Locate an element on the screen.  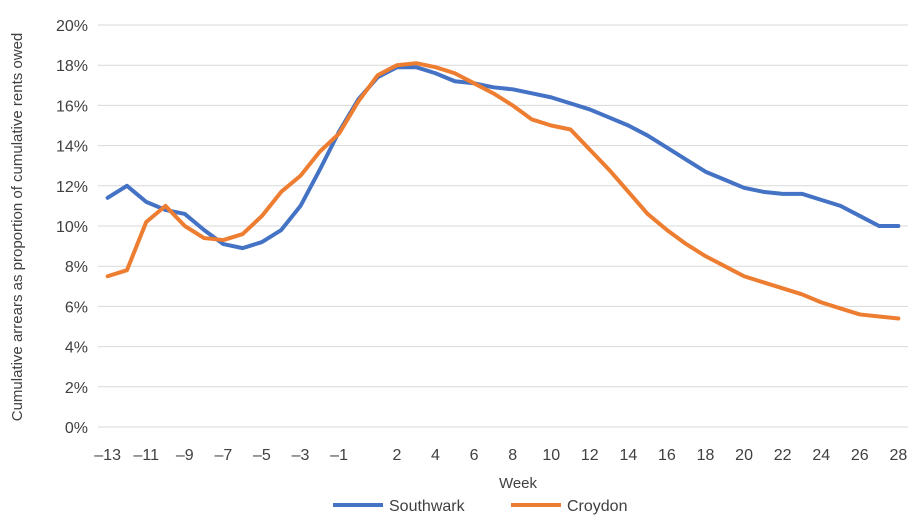
x-tick-label: 2 is located at coordinates (396, 455).